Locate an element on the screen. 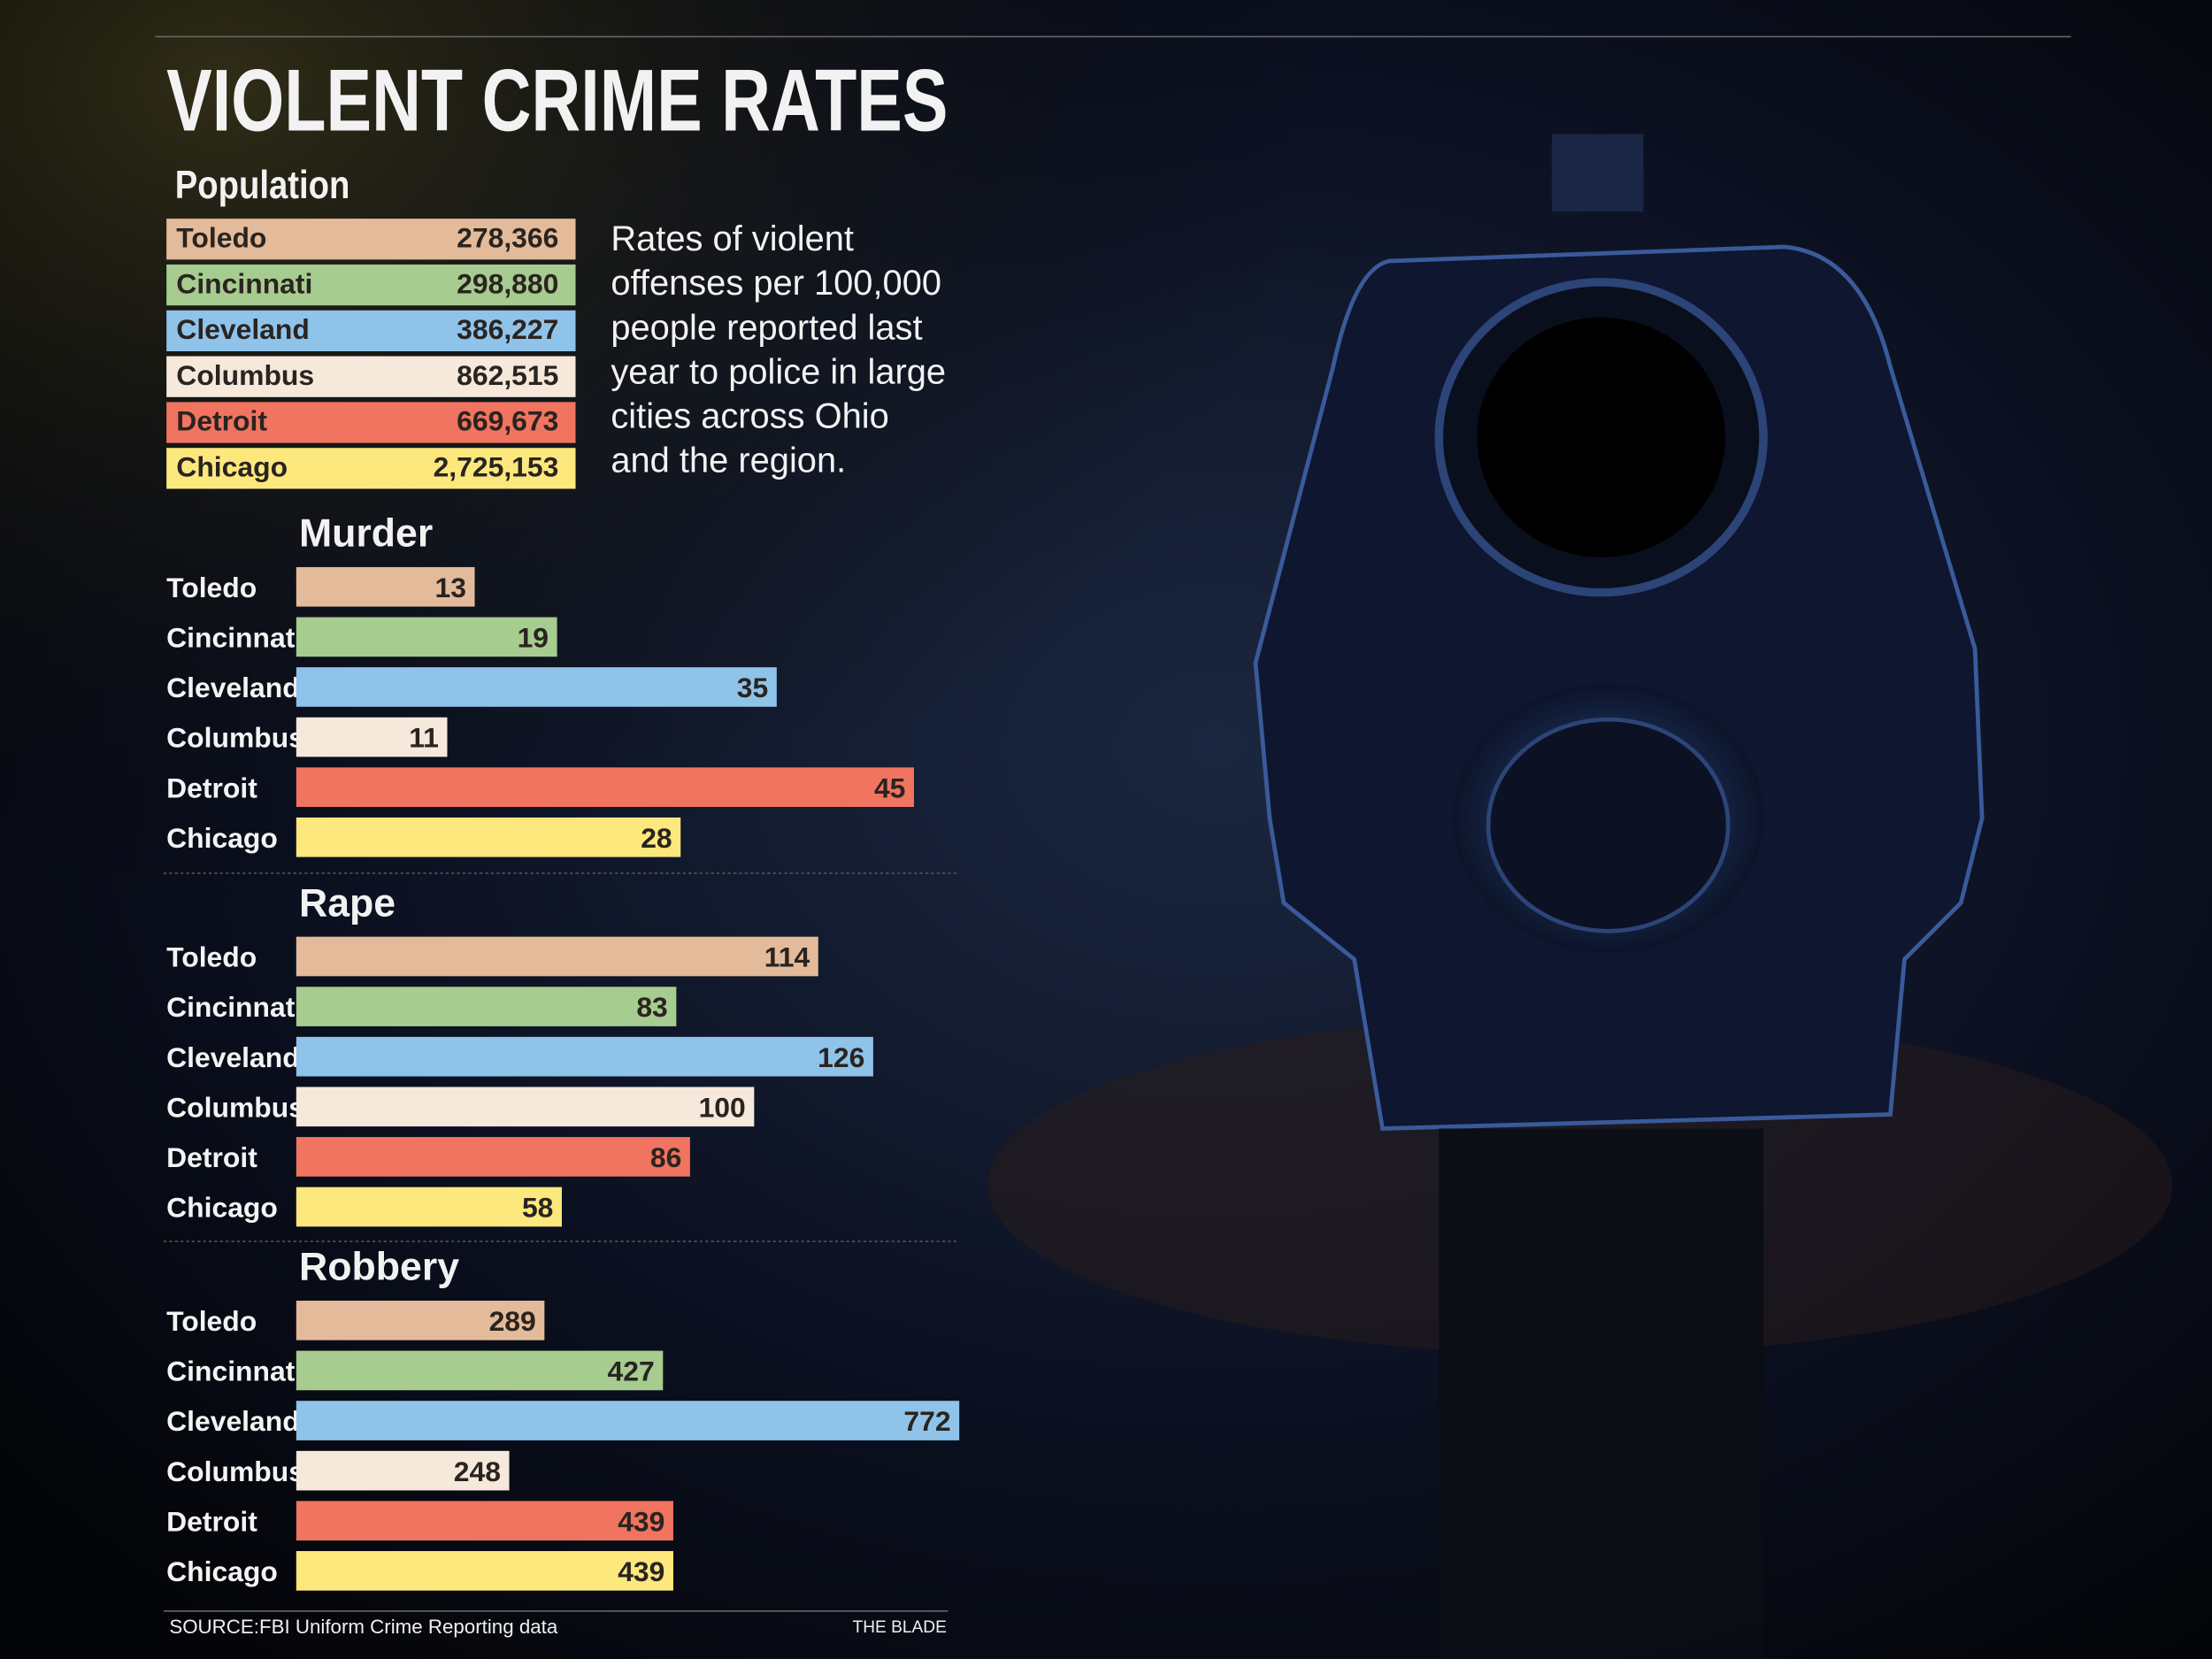  population-value: 2,725,153 is located at coordinates (497, 467).